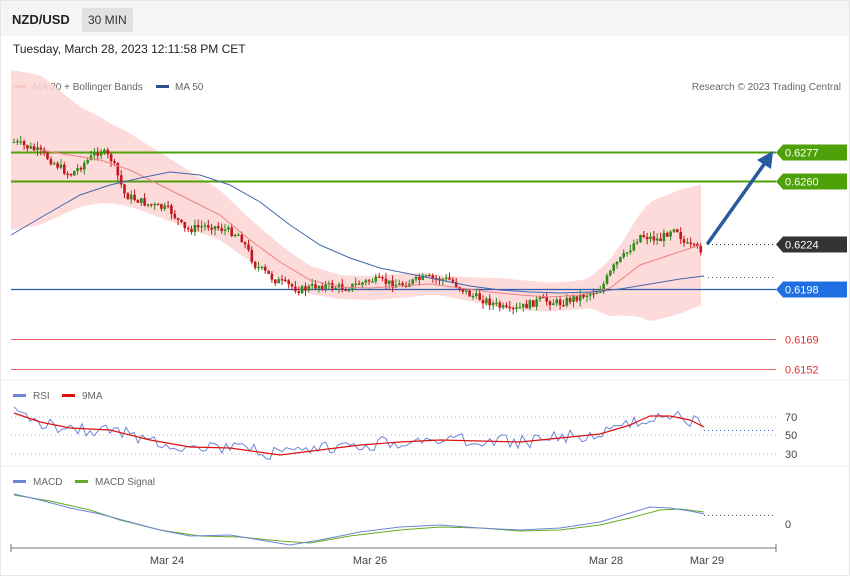  Describe the element at coordinates (19, 481) in the screenshot. I see `macd-legend-swatch` at that location.